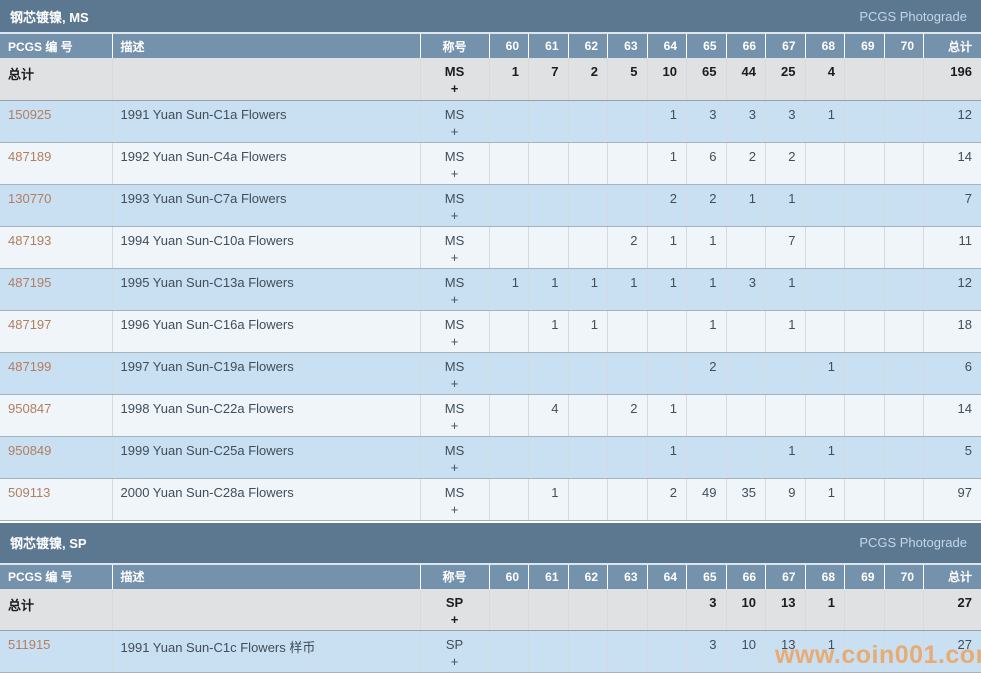  What do you see at coordinates (706, 609) in the screenshot?
I see `grade-count-cell-65: 3` at bounding box center [706, 609].